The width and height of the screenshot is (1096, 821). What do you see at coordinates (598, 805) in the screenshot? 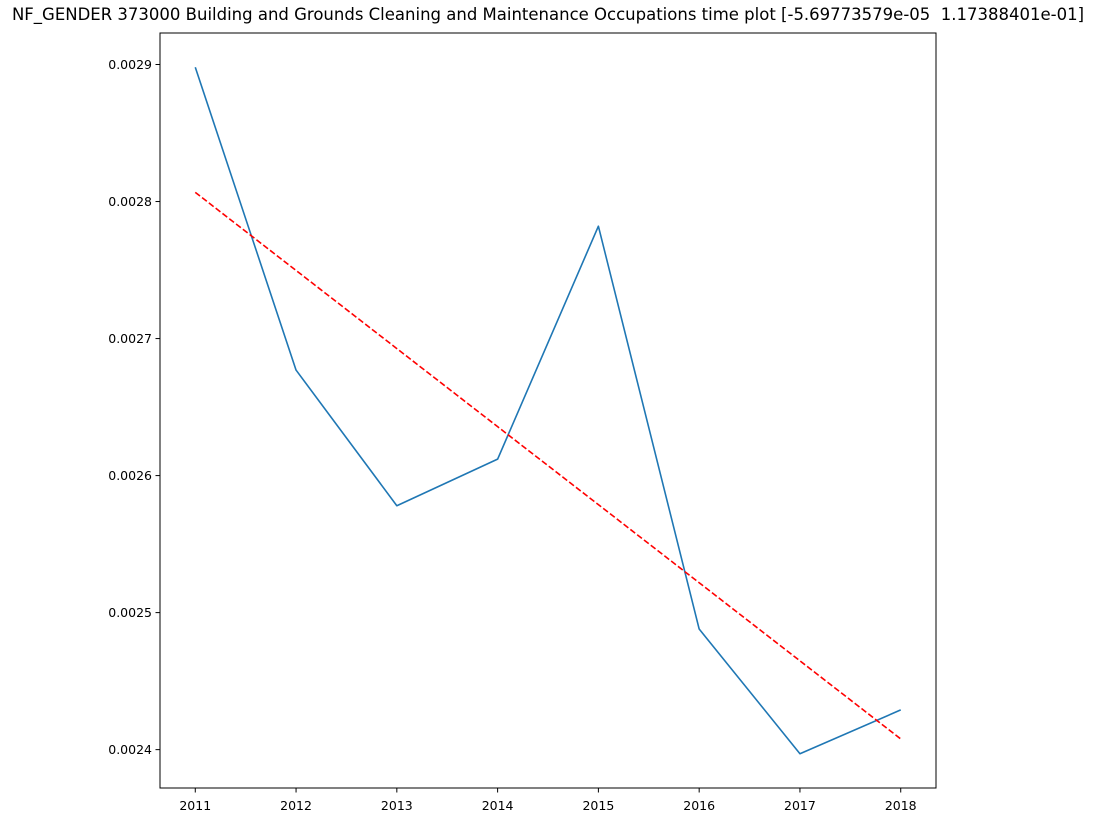
I see `x-tick-label: 2015` at bounding box center [598, 805].